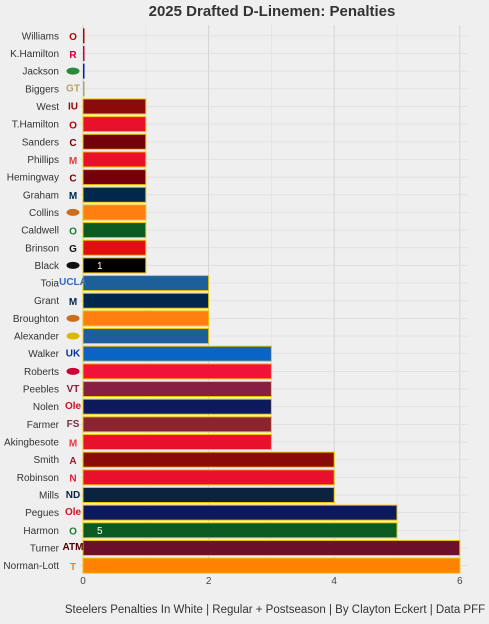  I want to click on player-label: Toia, so click(50, 284).